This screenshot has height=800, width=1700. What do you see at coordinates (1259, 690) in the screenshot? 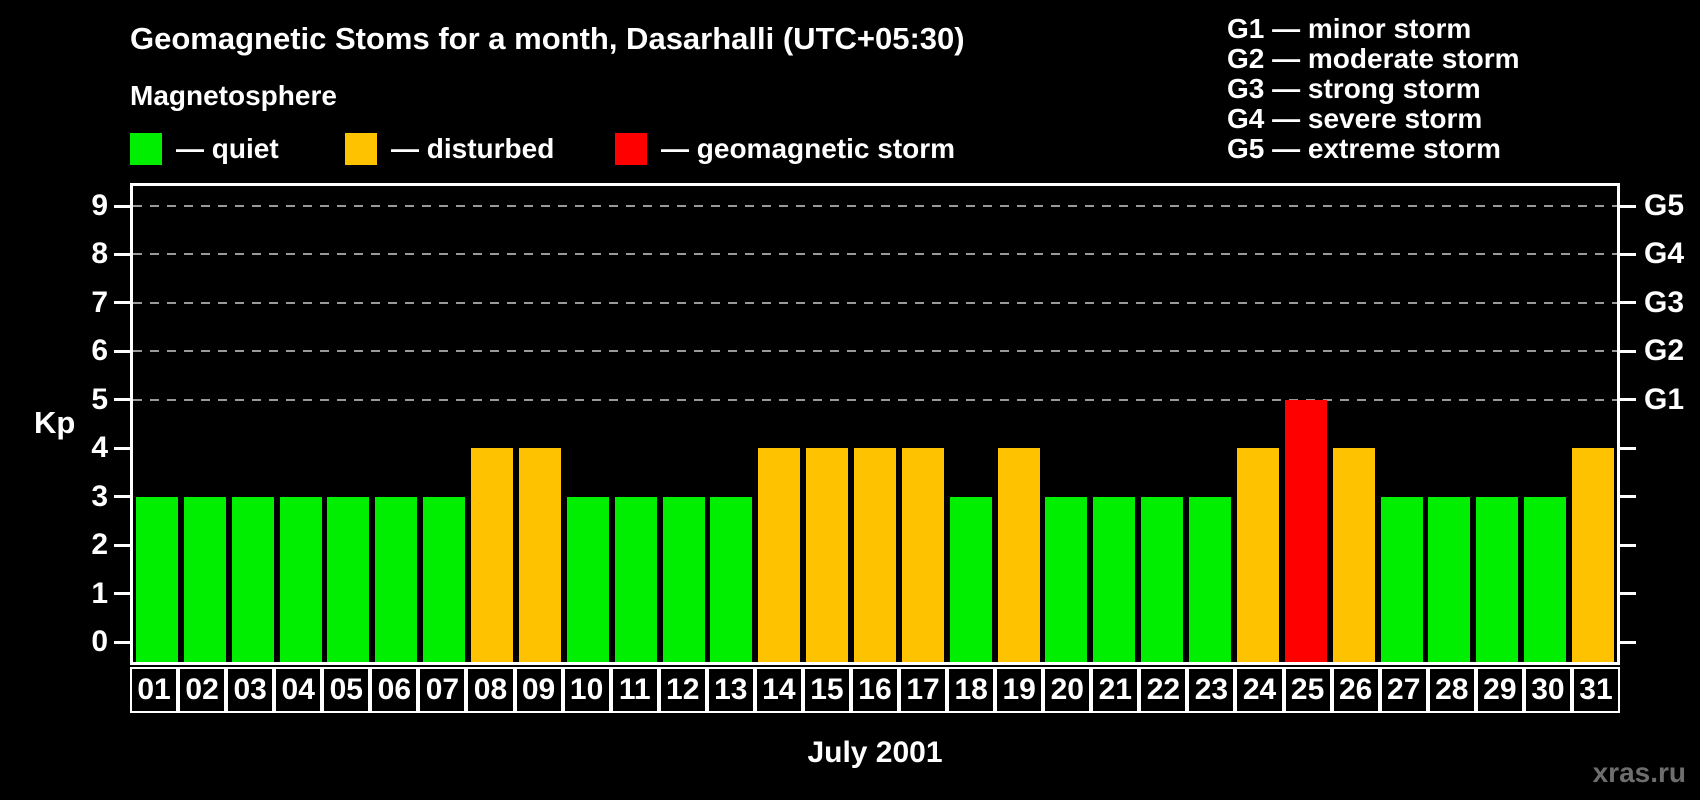
I see `day-label-24: 24` at bounding box center [1259, 690].